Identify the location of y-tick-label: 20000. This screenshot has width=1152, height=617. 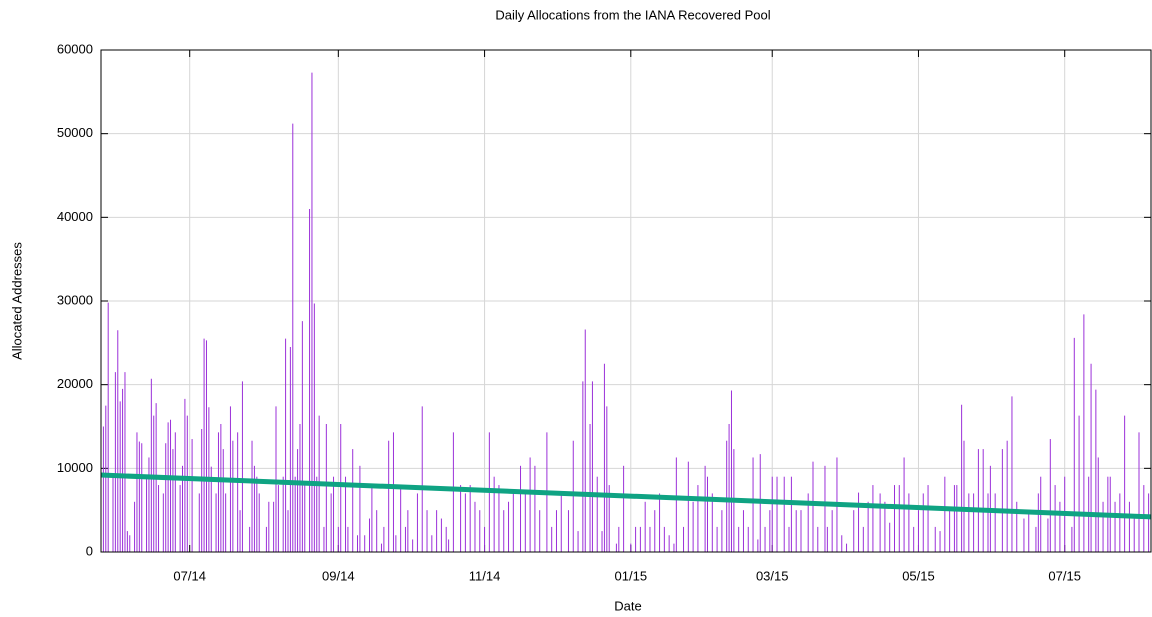
(75, 383).